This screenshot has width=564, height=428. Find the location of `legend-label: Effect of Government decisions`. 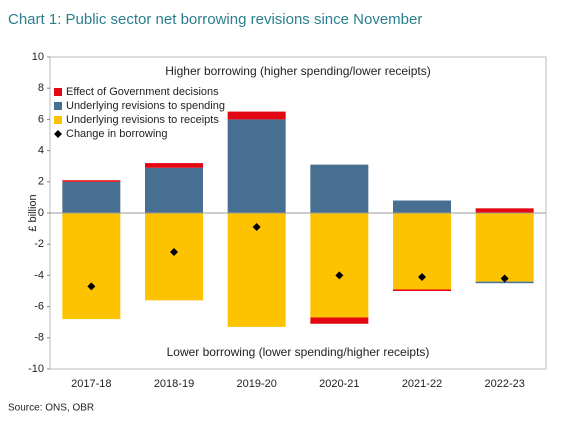

legend-label: Effect of Government decisions is located at coordinates (142, 92).